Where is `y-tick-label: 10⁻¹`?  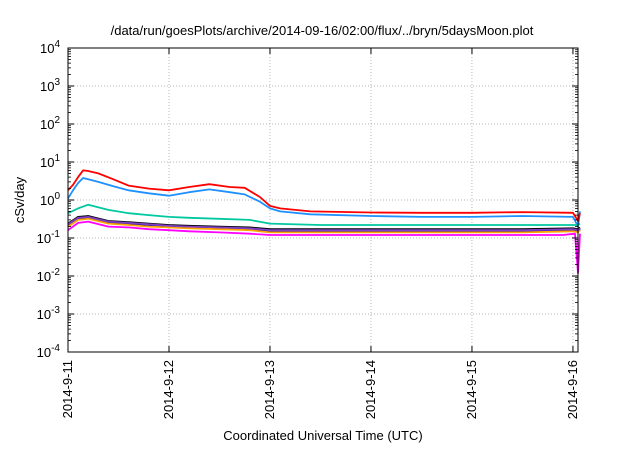
y-tick-label: 10⁻¹ is located at coordinates (49, 237).